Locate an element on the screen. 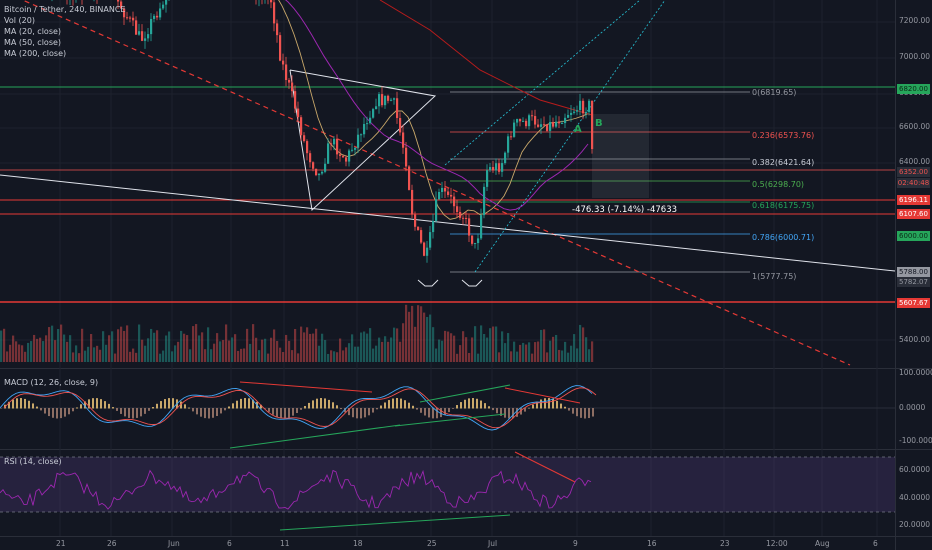 The image size is (932, 550). time-axis-label: Aug is located at coordinates (822, 543).